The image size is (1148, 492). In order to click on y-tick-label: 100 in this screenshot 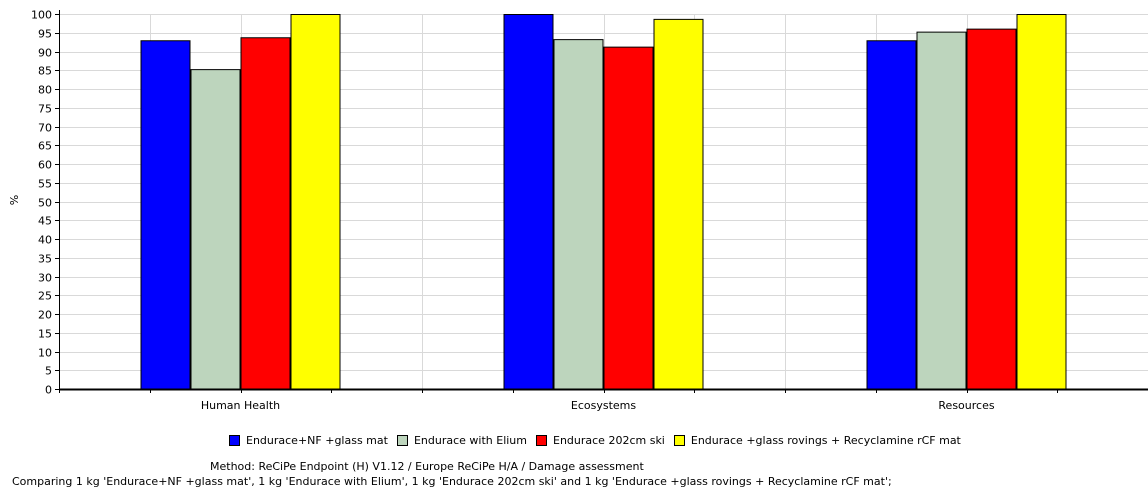, I will do `click(41, 15)`.